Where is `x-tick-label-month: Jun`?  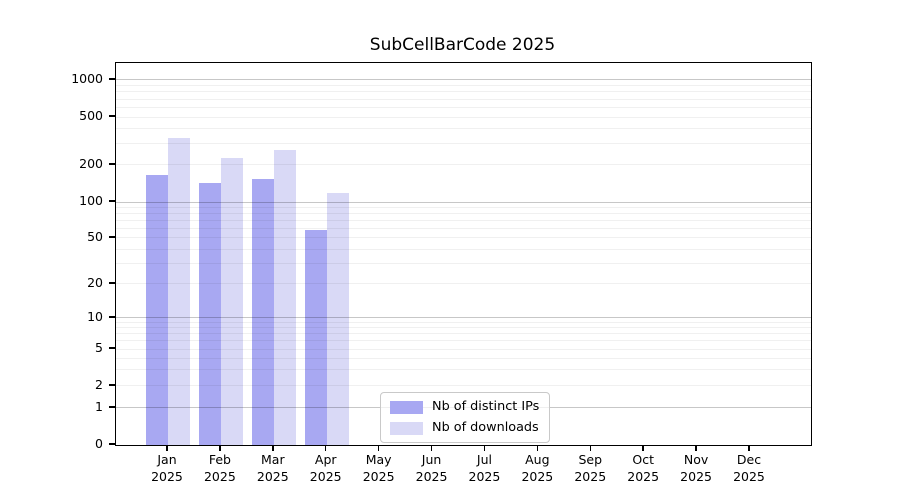 x-tick-label-month: Jun is located at coordinates (431, 459).